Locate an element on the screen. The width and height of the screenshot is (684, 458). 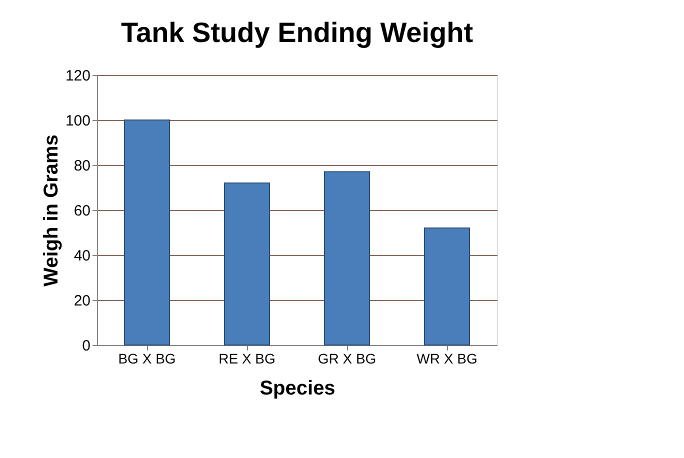
y-tick-label: 80 is located at coordinates (82, 166).